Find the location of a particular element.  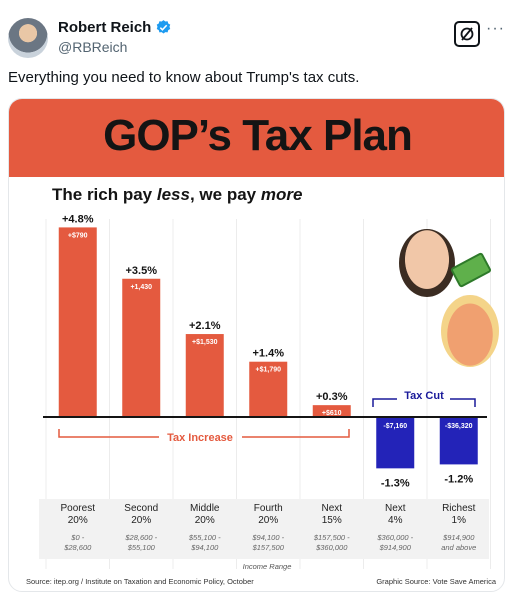

post-header: Robert Reich @RBReich ··· is located at coordinates (258, 38).